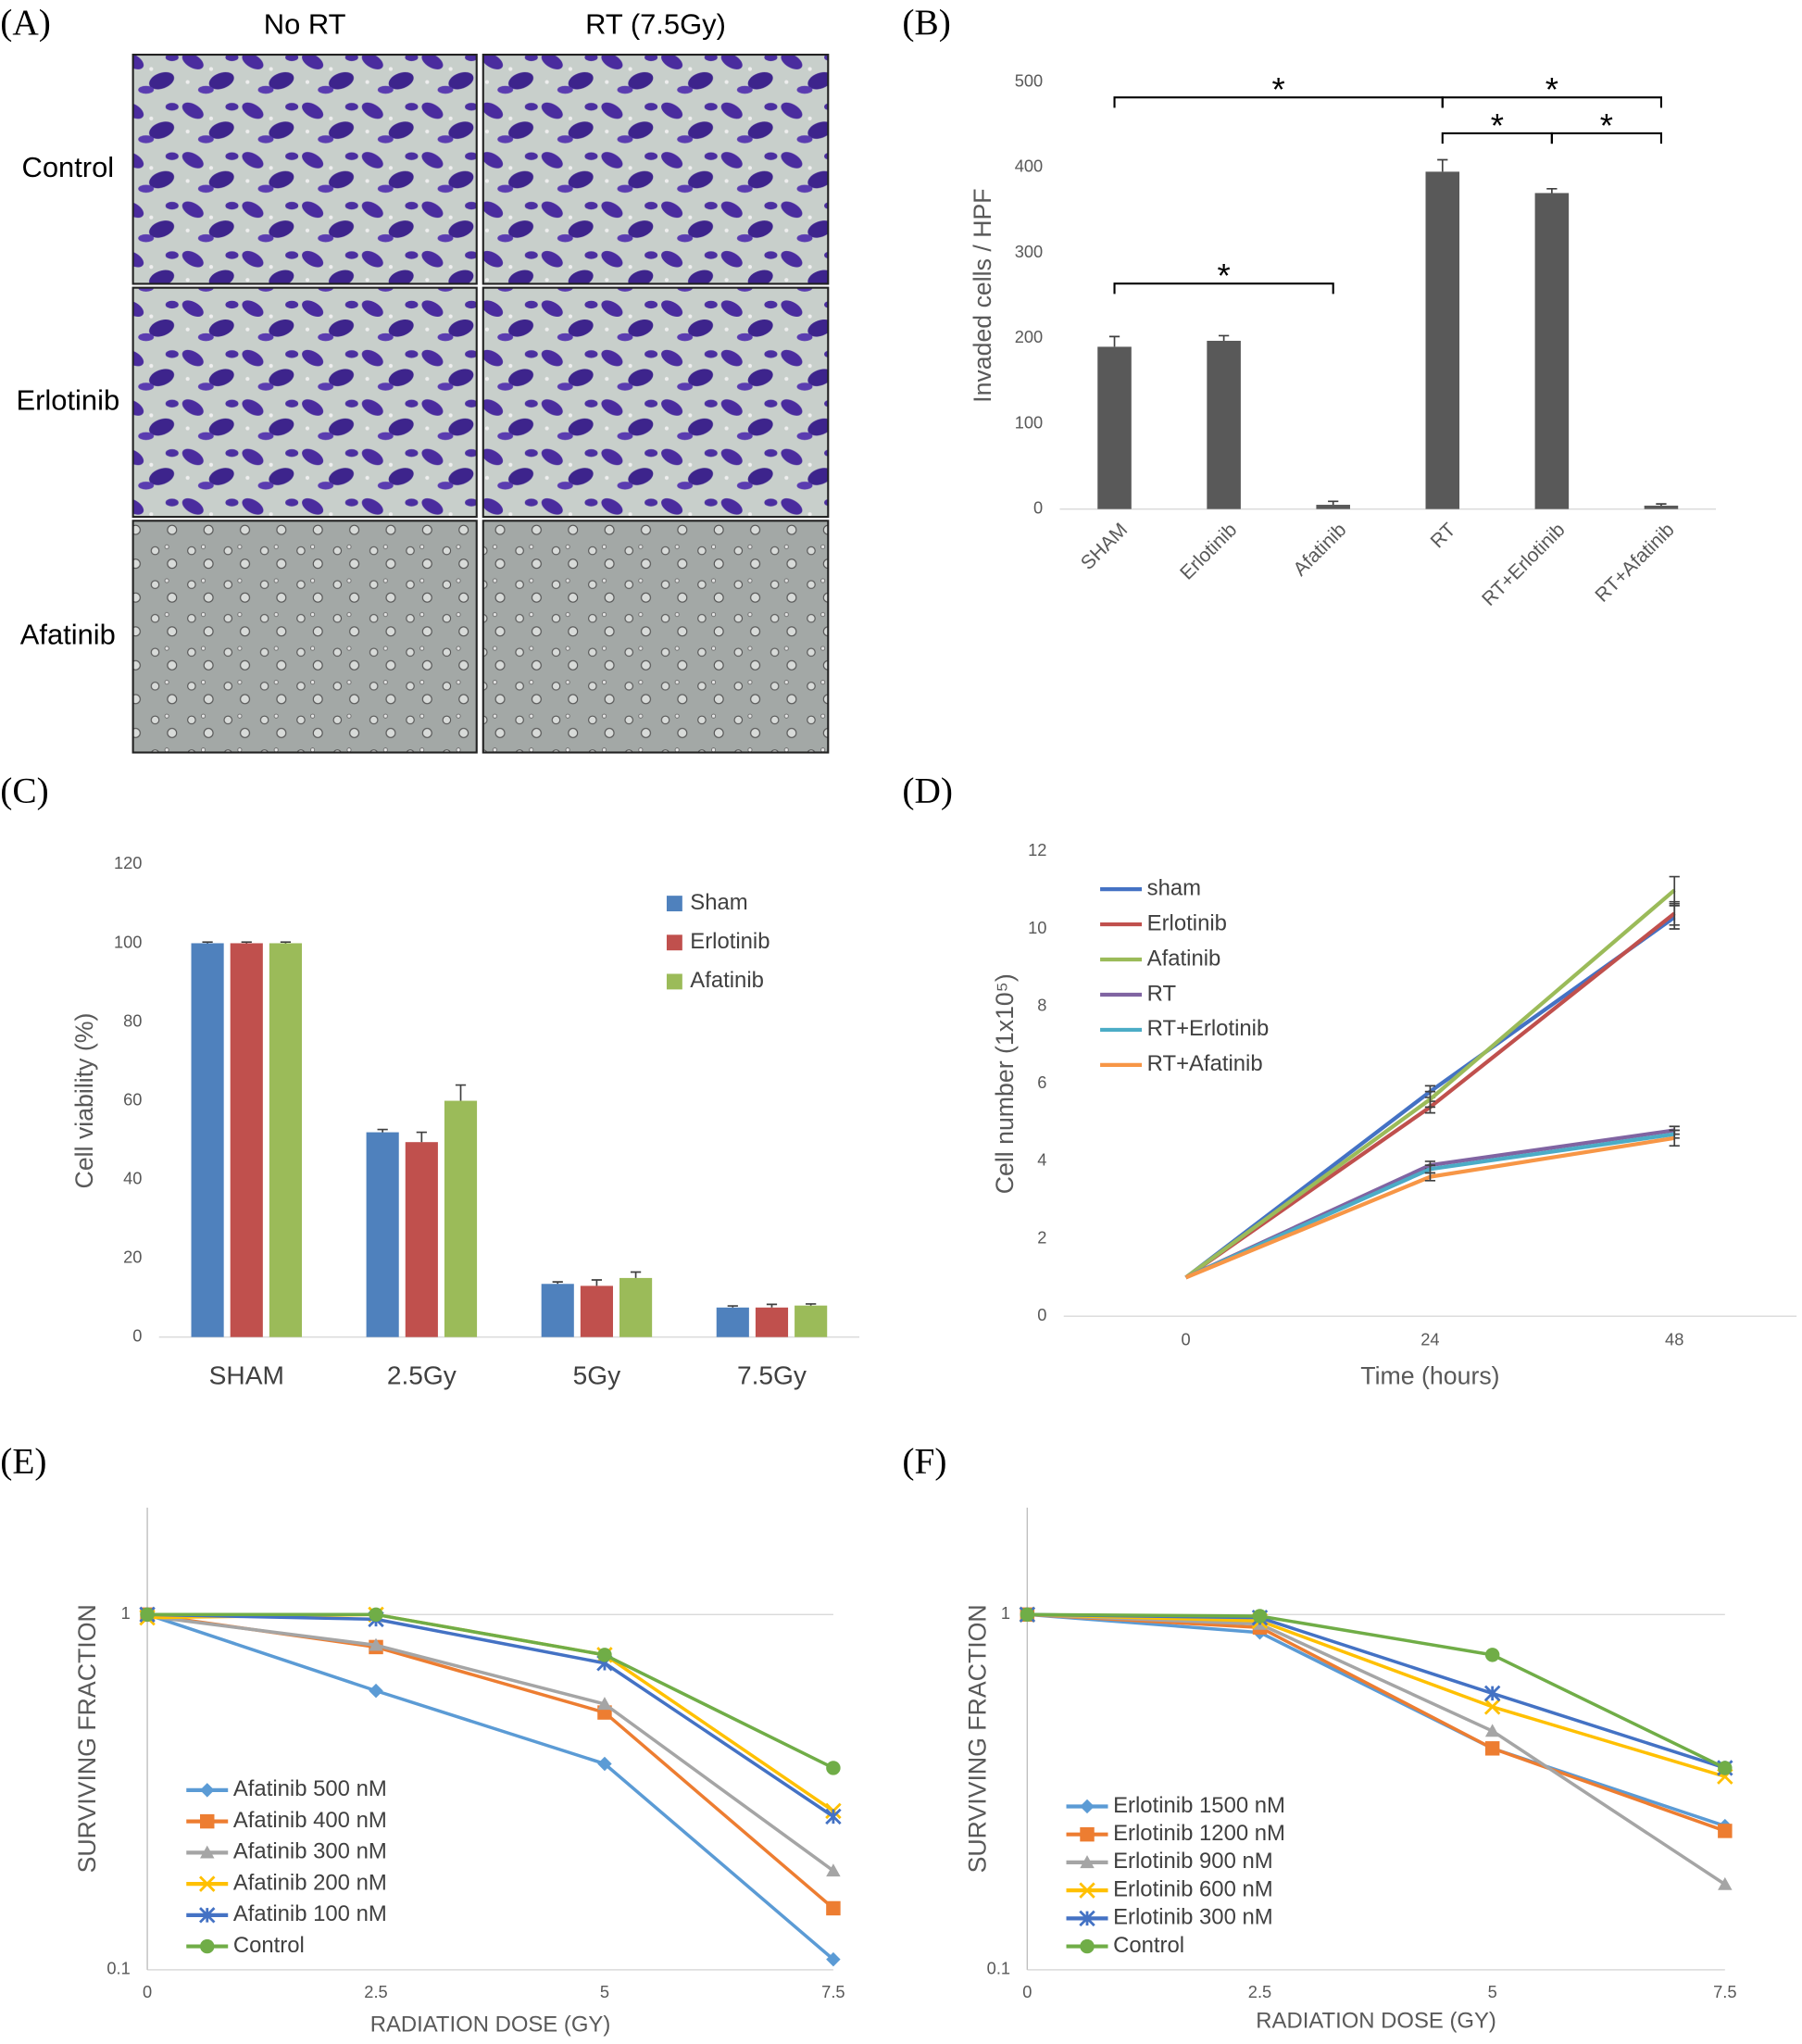 The width and height of the screenshot is (1802, 2044). Describe the element at coordinates (1174, 887) in the screenshot. I see `legend-label: sham` at that location.